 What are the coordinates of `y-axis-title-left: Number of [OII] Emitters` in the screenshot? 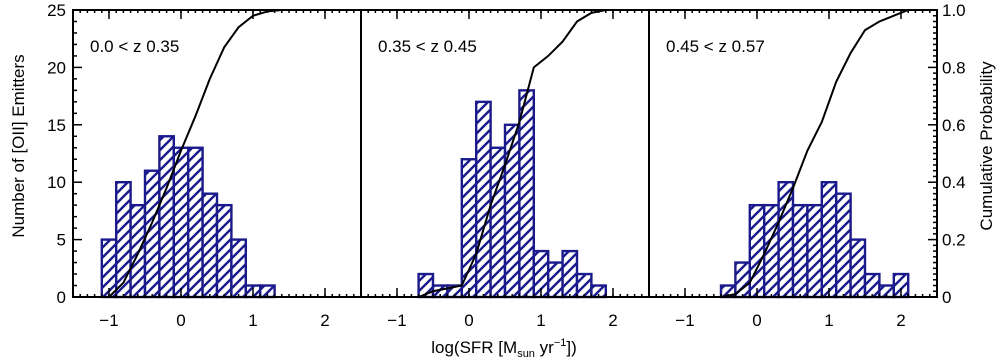 It's located at (18, 145).